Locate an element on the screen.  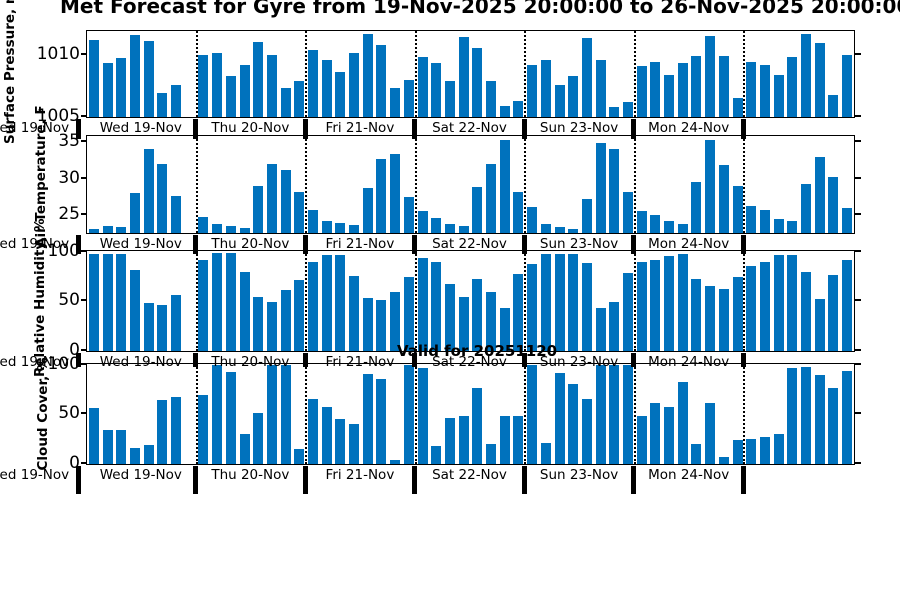
day-label: Fri 21-Nov is located at coordinates (360, 244).